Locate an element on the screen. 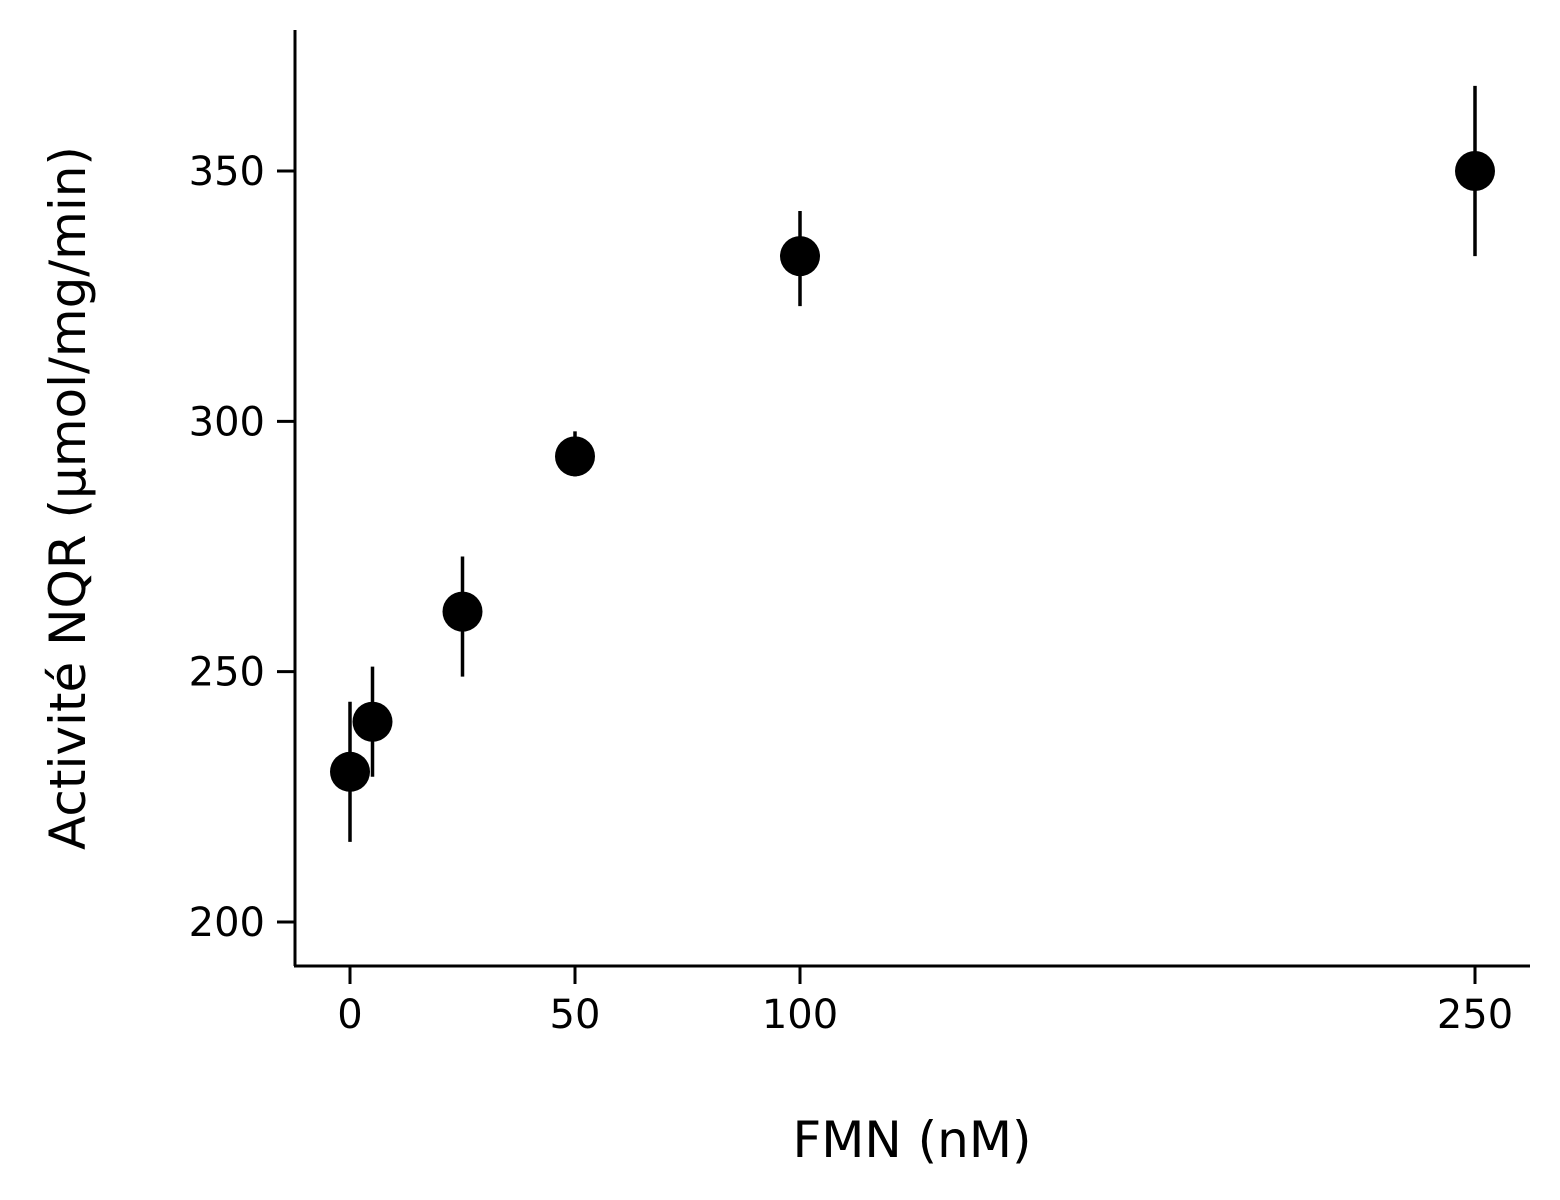  y-tick-label: 300 is located at coordinates (227, 422).